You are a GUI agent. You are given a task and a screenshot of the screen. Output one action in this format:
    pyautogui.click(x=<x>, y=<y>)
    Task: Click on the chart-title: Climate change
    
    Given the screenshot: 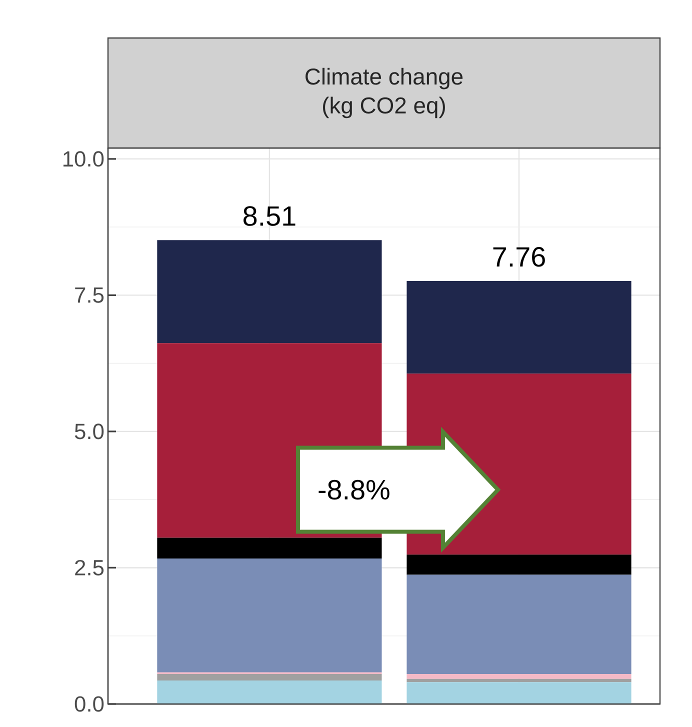 What is the action you would take?
    pyautogui.click(x=384, y=79)
    